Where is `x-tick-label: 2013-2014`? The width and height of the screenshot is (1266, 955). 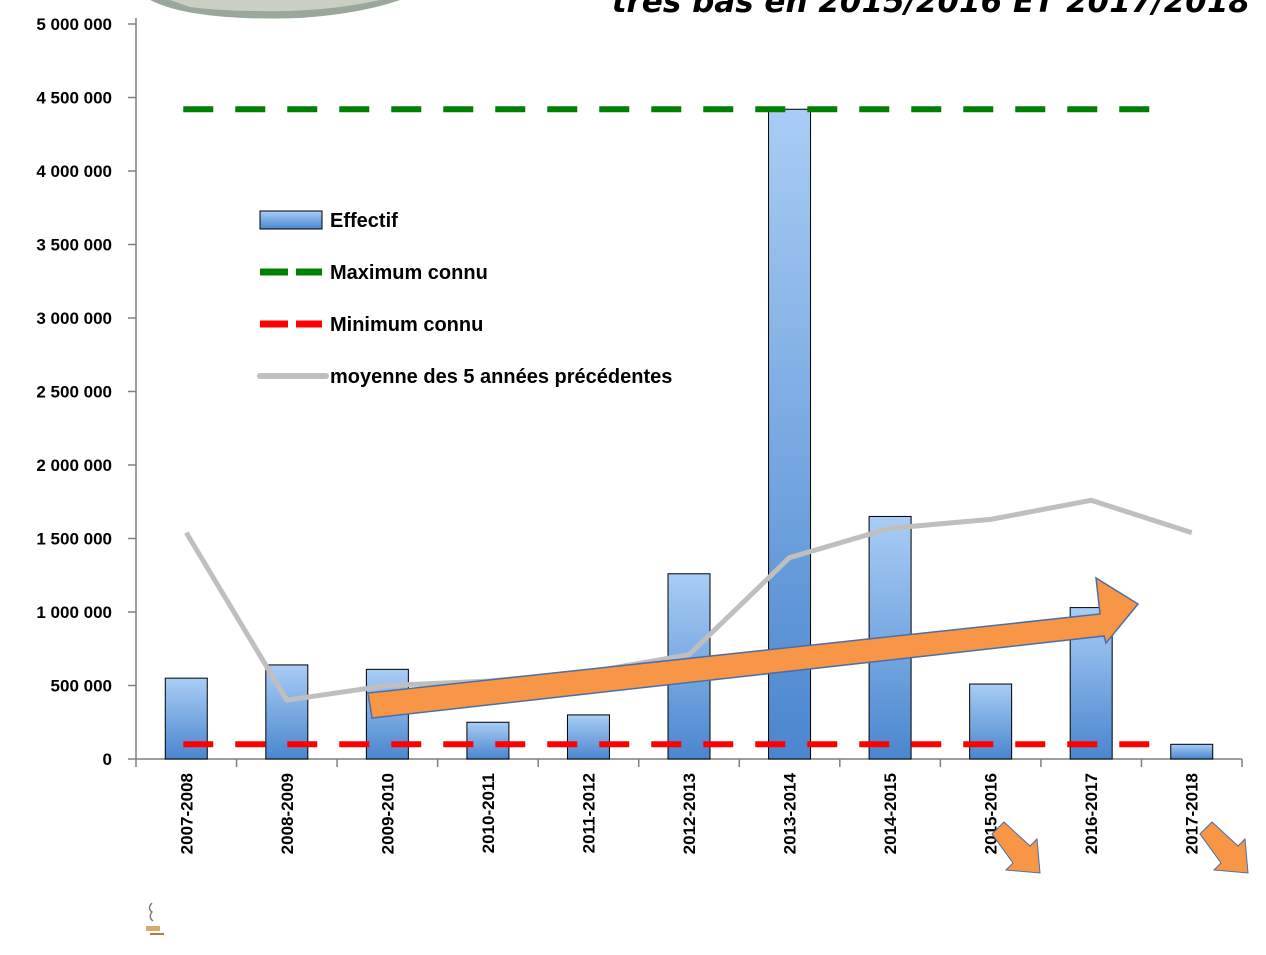 x-tick-label: 2013-2014 is located at coordinates (790, 813).